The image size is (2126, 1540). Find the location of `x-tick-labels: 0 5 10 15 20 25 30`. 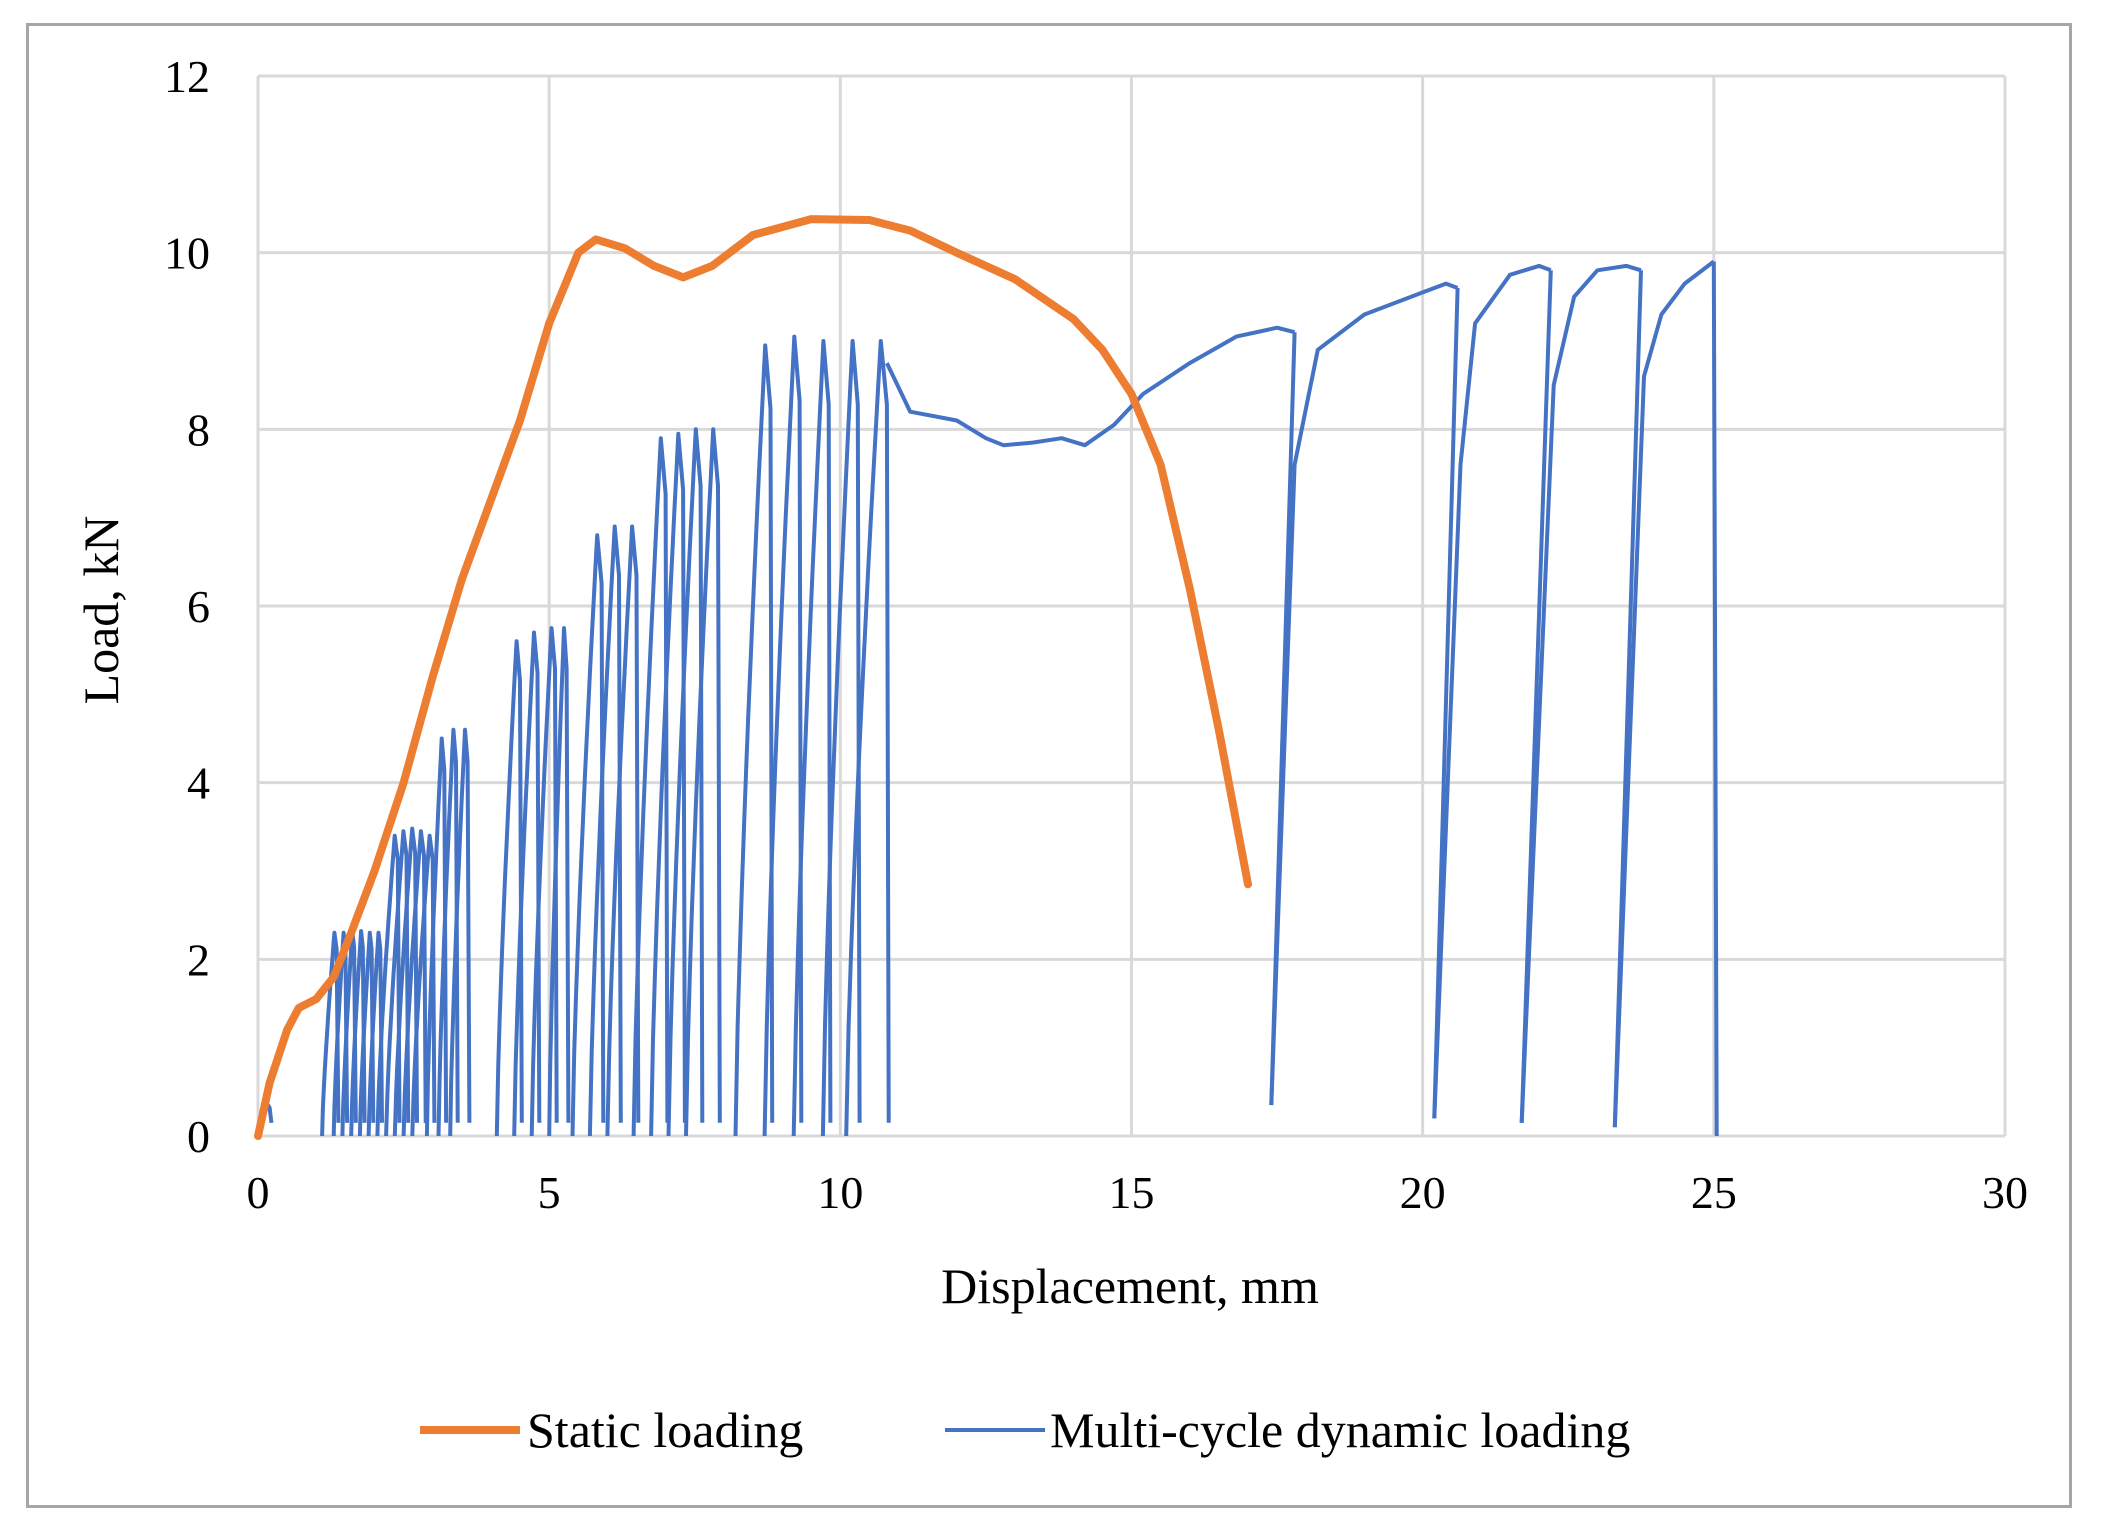

x-tick-labels: 0 5 10 15 20 25 30 is located at coordinates (1138, 1192).